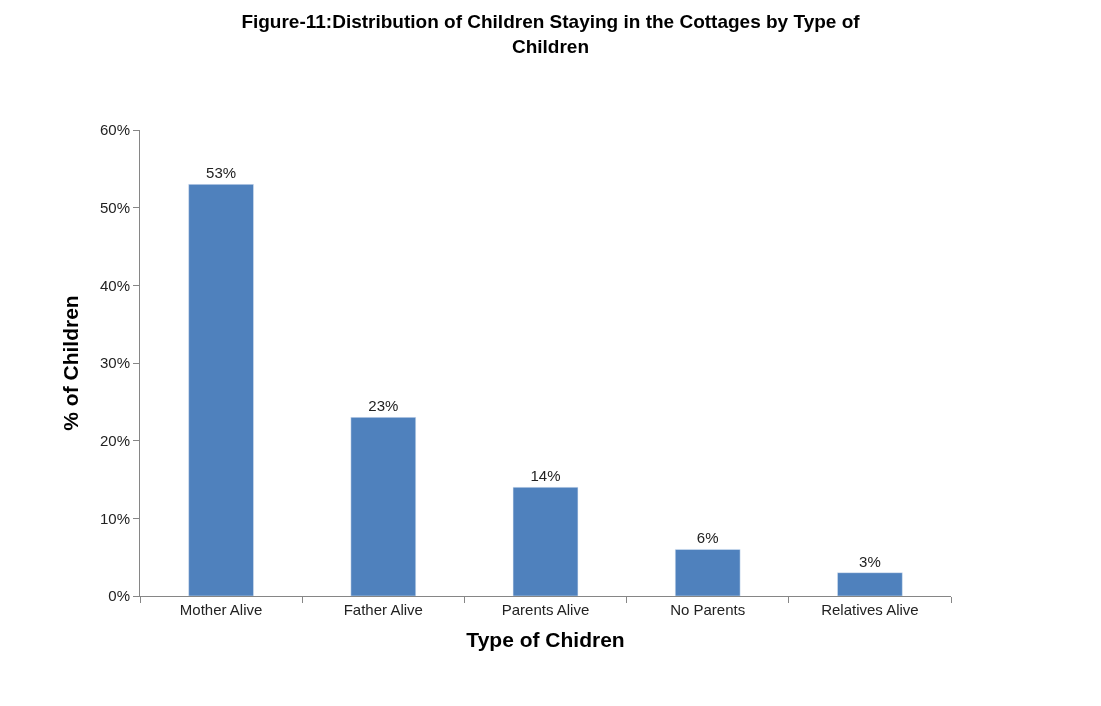 This screenshot has height=706, width=1101. What do you see at coordinates (114, 518) in the screenshot?
I see `y-tick-label: 10%` at bounding box center [114, 518].